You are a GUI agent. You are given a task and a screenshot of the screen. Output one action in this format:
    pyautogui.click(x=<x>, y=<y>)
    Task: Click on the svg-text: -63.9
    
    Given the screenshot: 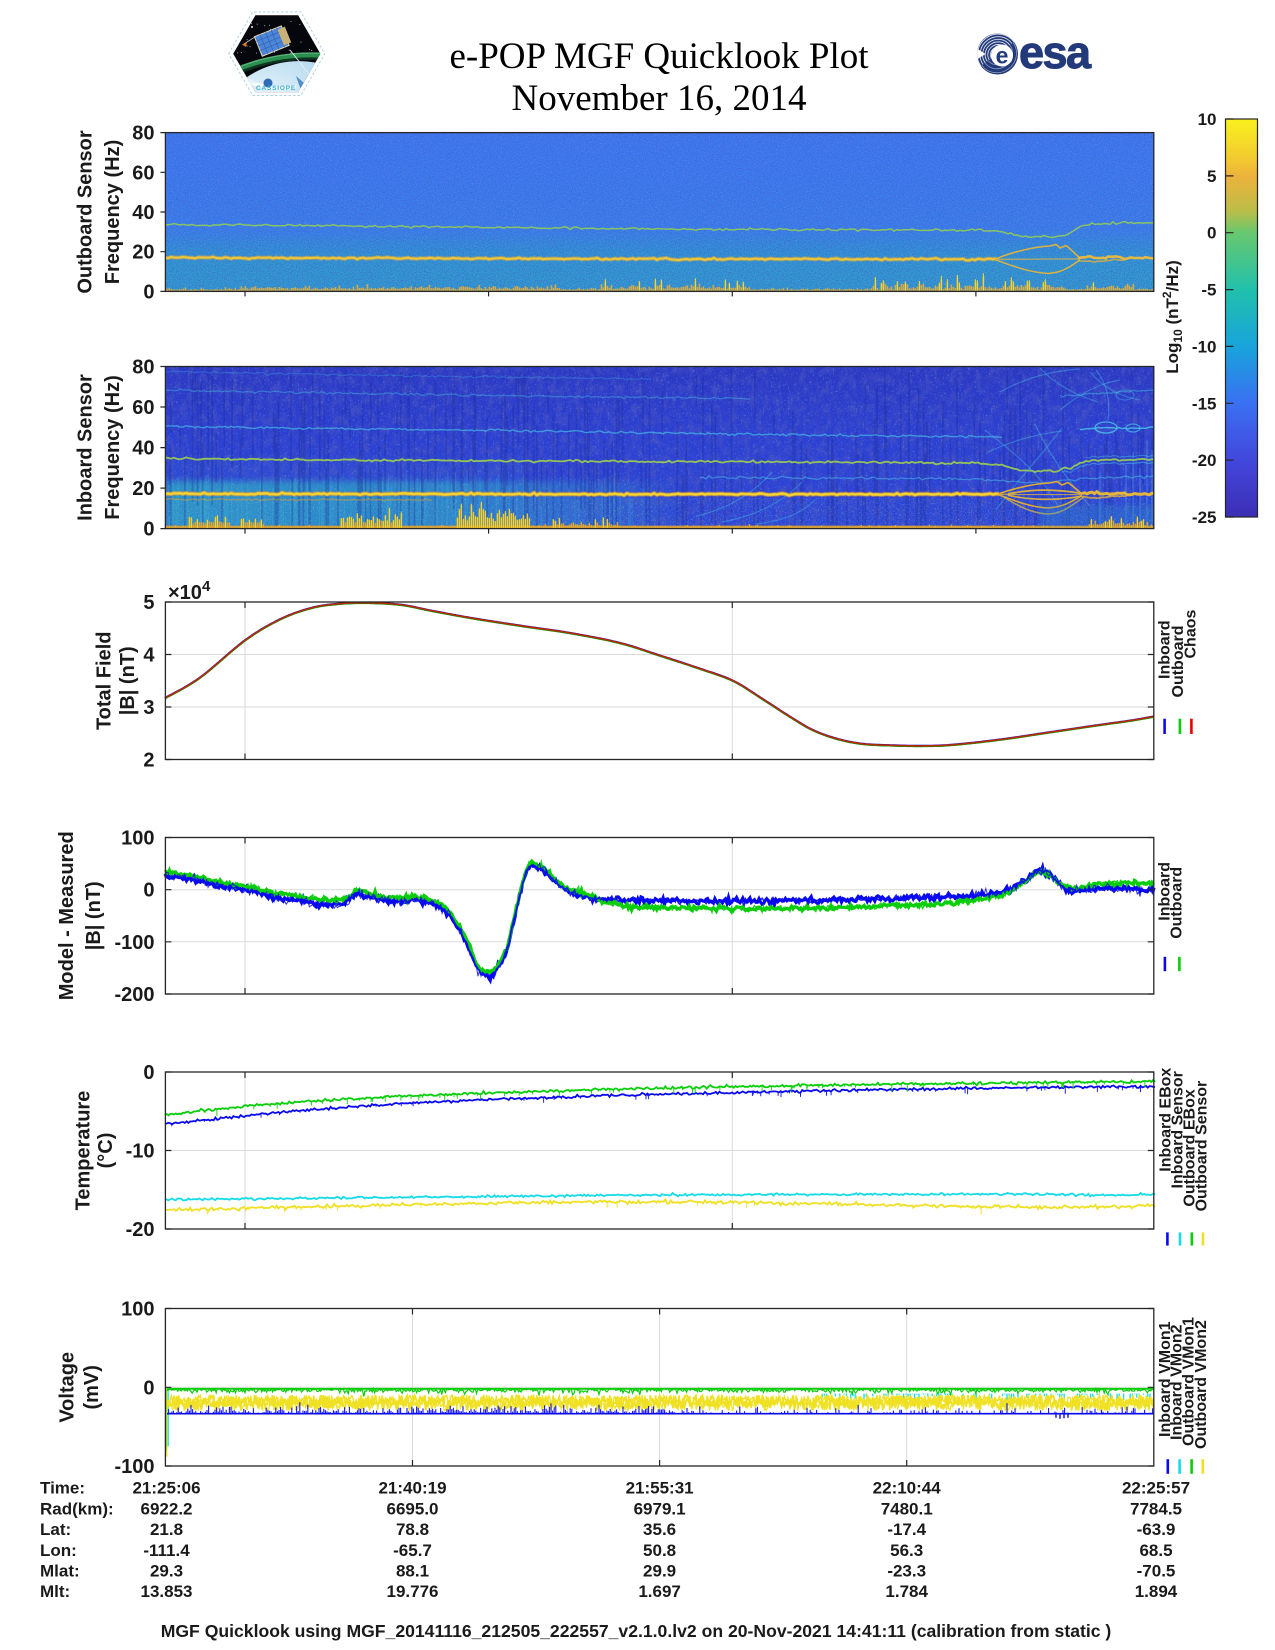 What is the action you would take?
    pyautogui.click(x=1156, y=1529)
    